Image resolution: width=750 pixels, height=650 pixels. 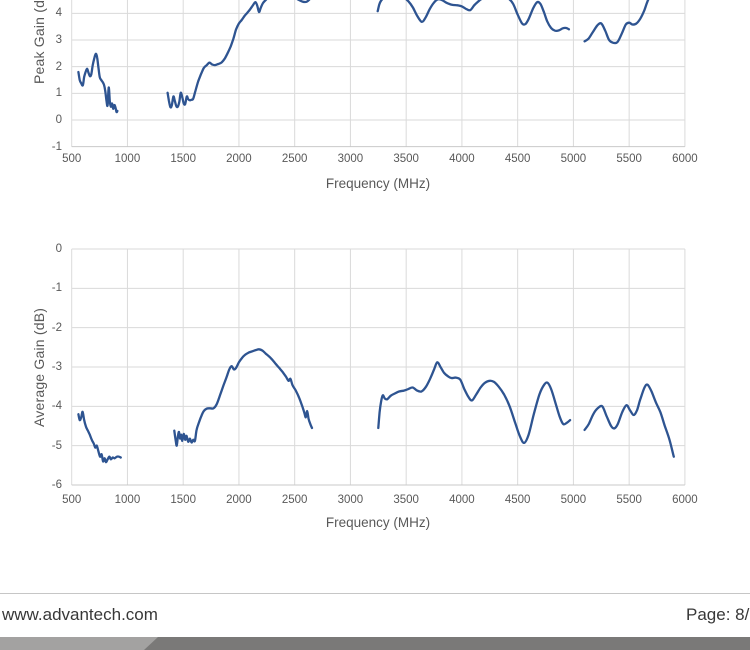 I want to click on peak-gain-x-axis-title: Frequency (MHz), so click(x=378, y=183).